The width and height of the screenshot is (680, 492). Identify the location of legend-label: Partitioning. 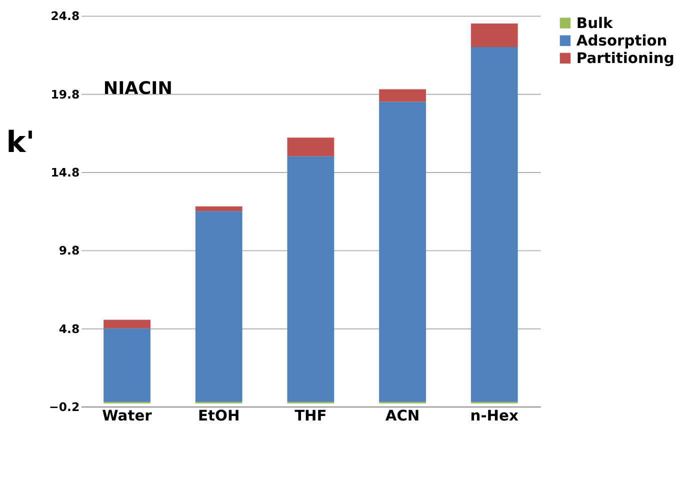
(625, 59).